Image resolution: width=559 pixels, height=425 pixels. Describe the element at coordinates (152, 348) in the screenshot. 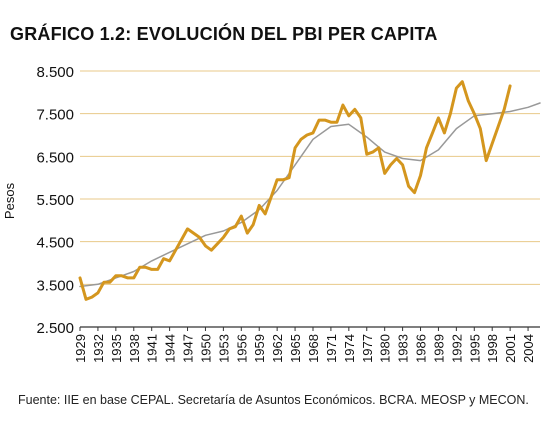

I see `x-tick-label: 1941` at that location.